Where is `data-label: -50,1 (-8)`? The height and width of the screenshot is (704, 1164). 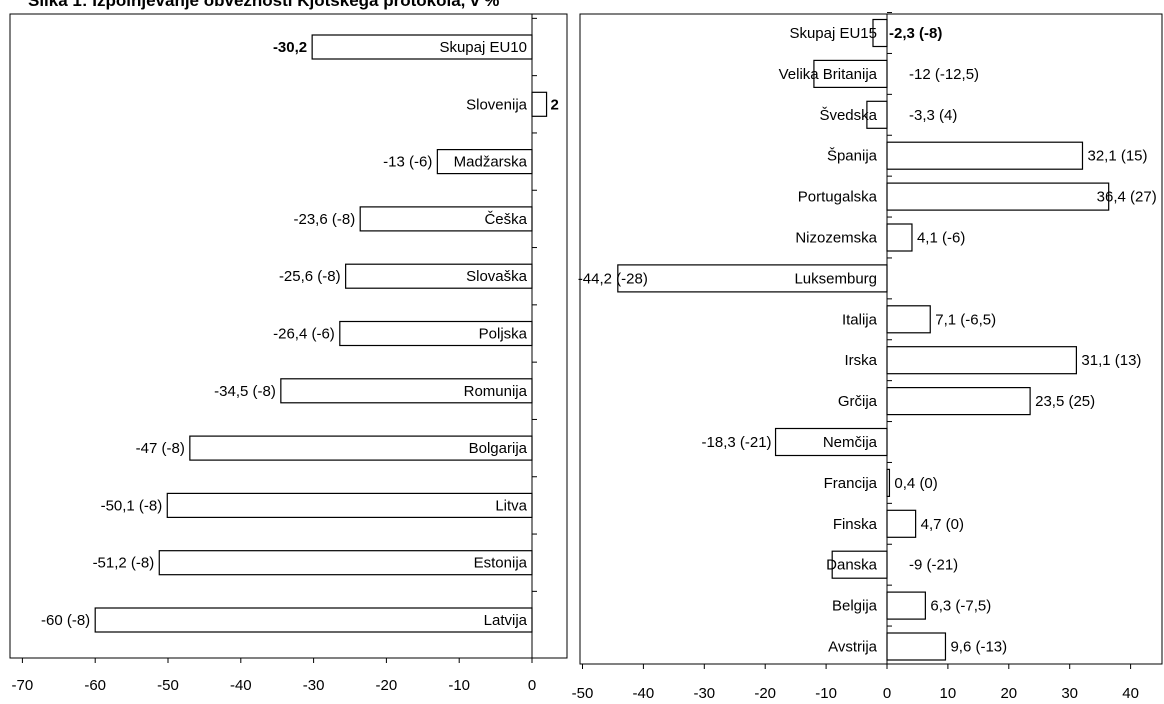 data-label: -50,1 (-8) is located at coordinates (132, 505).